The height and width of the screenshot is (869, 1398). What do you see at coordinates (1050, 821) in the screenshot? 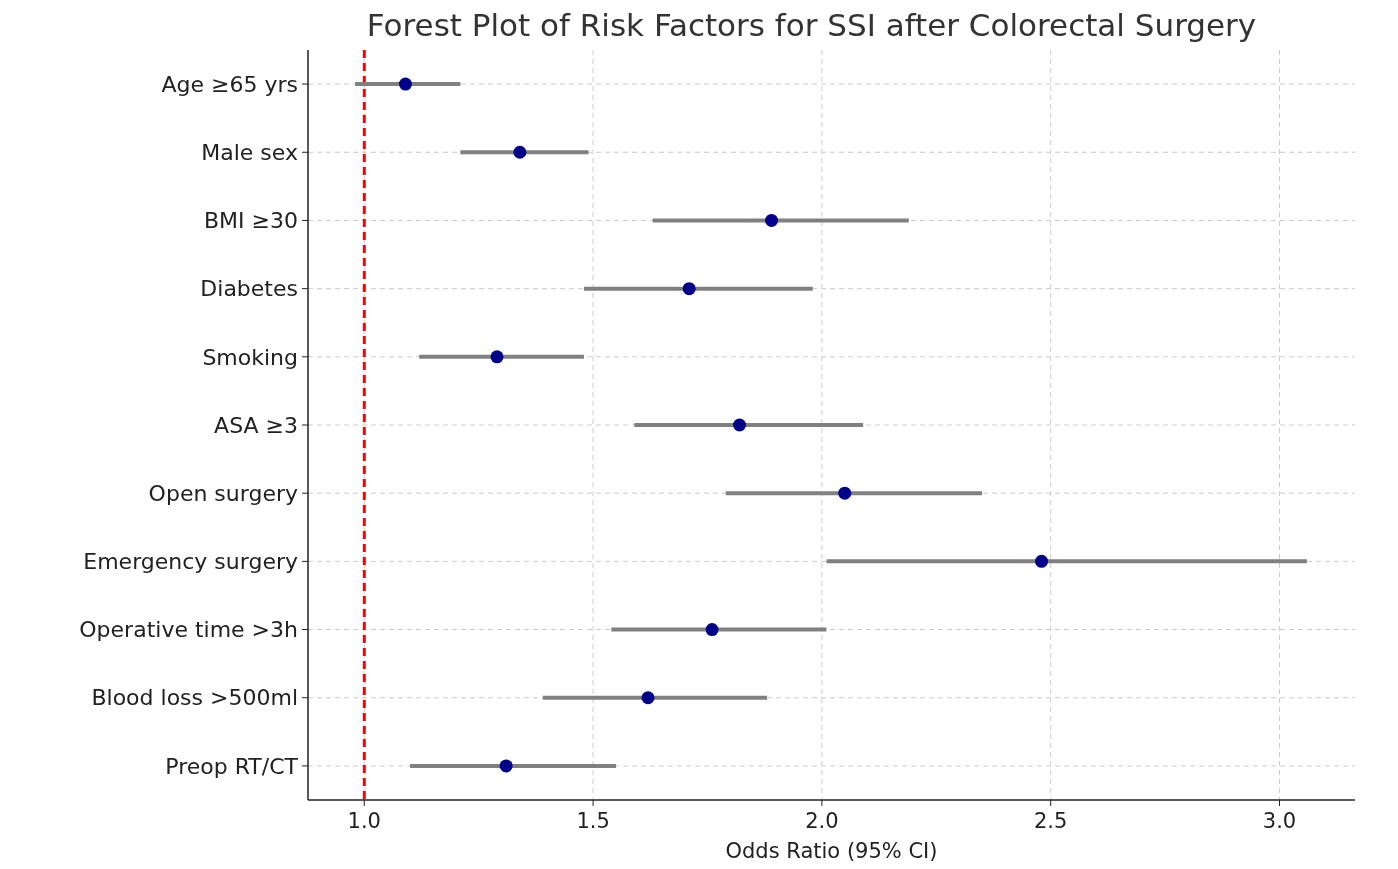
I see `x-tick-label: 2.5` at bounding box center [1050, 821].